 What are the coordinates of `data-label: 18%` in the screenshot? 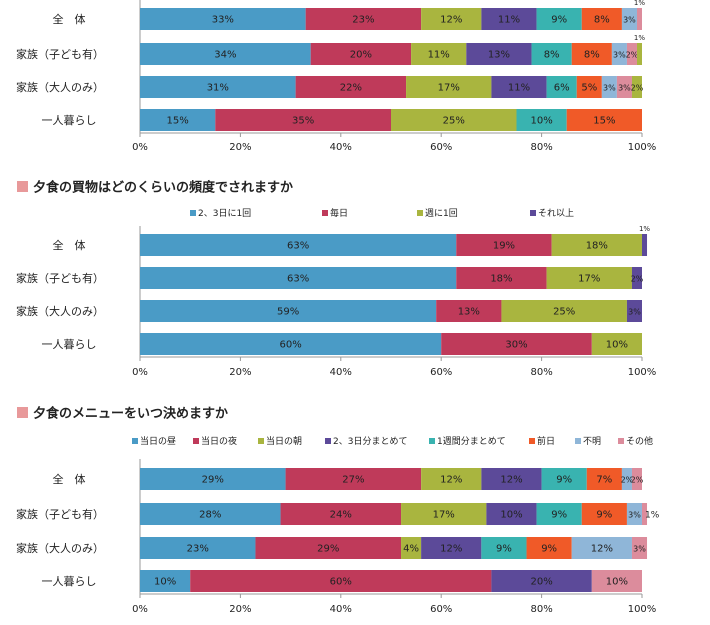 It's located at (597, 246).